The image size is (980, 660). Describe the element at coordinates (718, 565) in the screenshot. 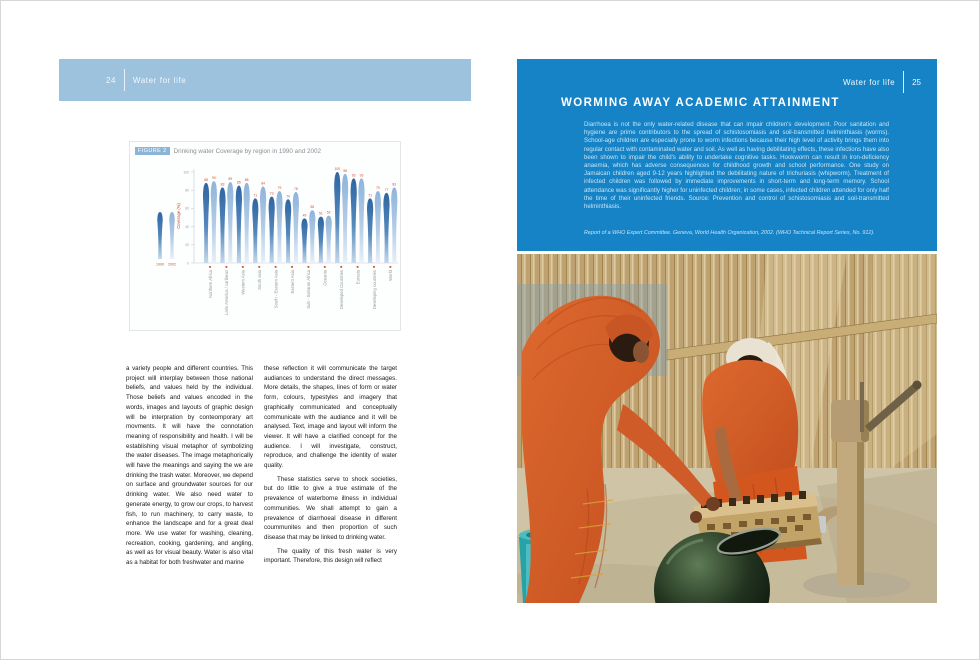

I see `clay-pot` at that location.